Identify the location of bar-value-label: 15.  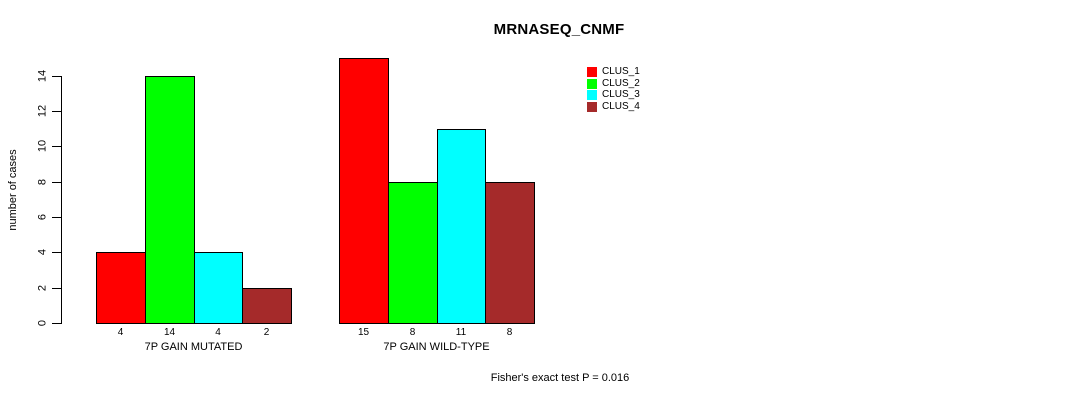
(363, 332).